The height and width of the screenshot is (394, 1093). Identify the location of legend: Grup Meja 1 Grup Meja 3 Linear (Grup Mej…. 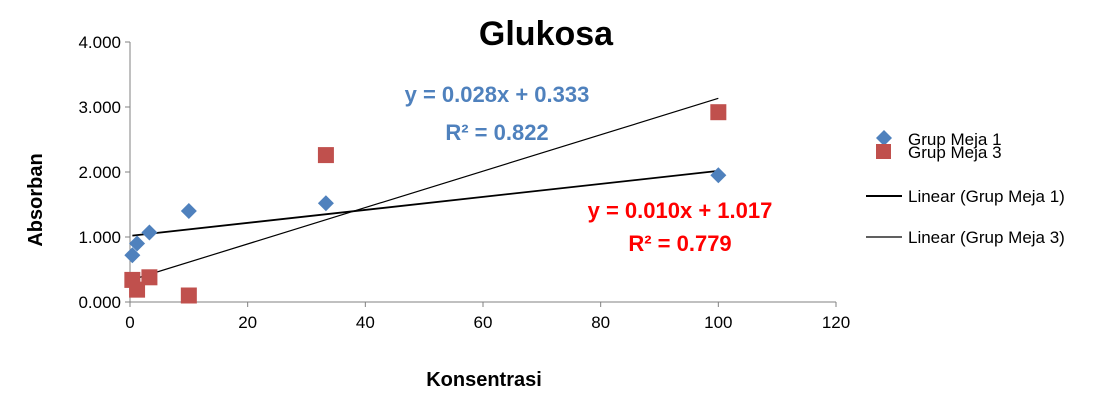
(965, 188).